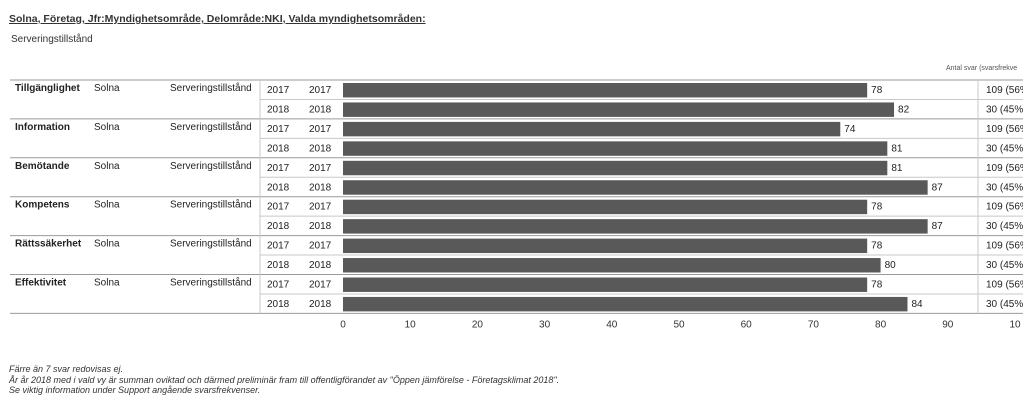  What do you see at coordinates (891, 265) in the screenshot?
I see `bar-value-label: 80` at bounding box center [891, 265].